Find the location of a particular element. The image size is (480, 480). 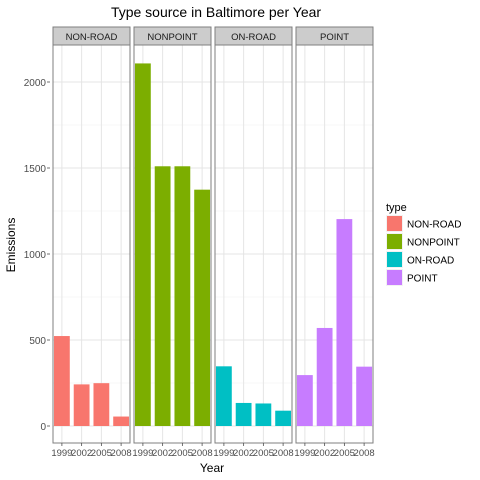

legend: type NON-ROAD NONPOINT ON-ROAD POINT is located at coordinates (423, 244).